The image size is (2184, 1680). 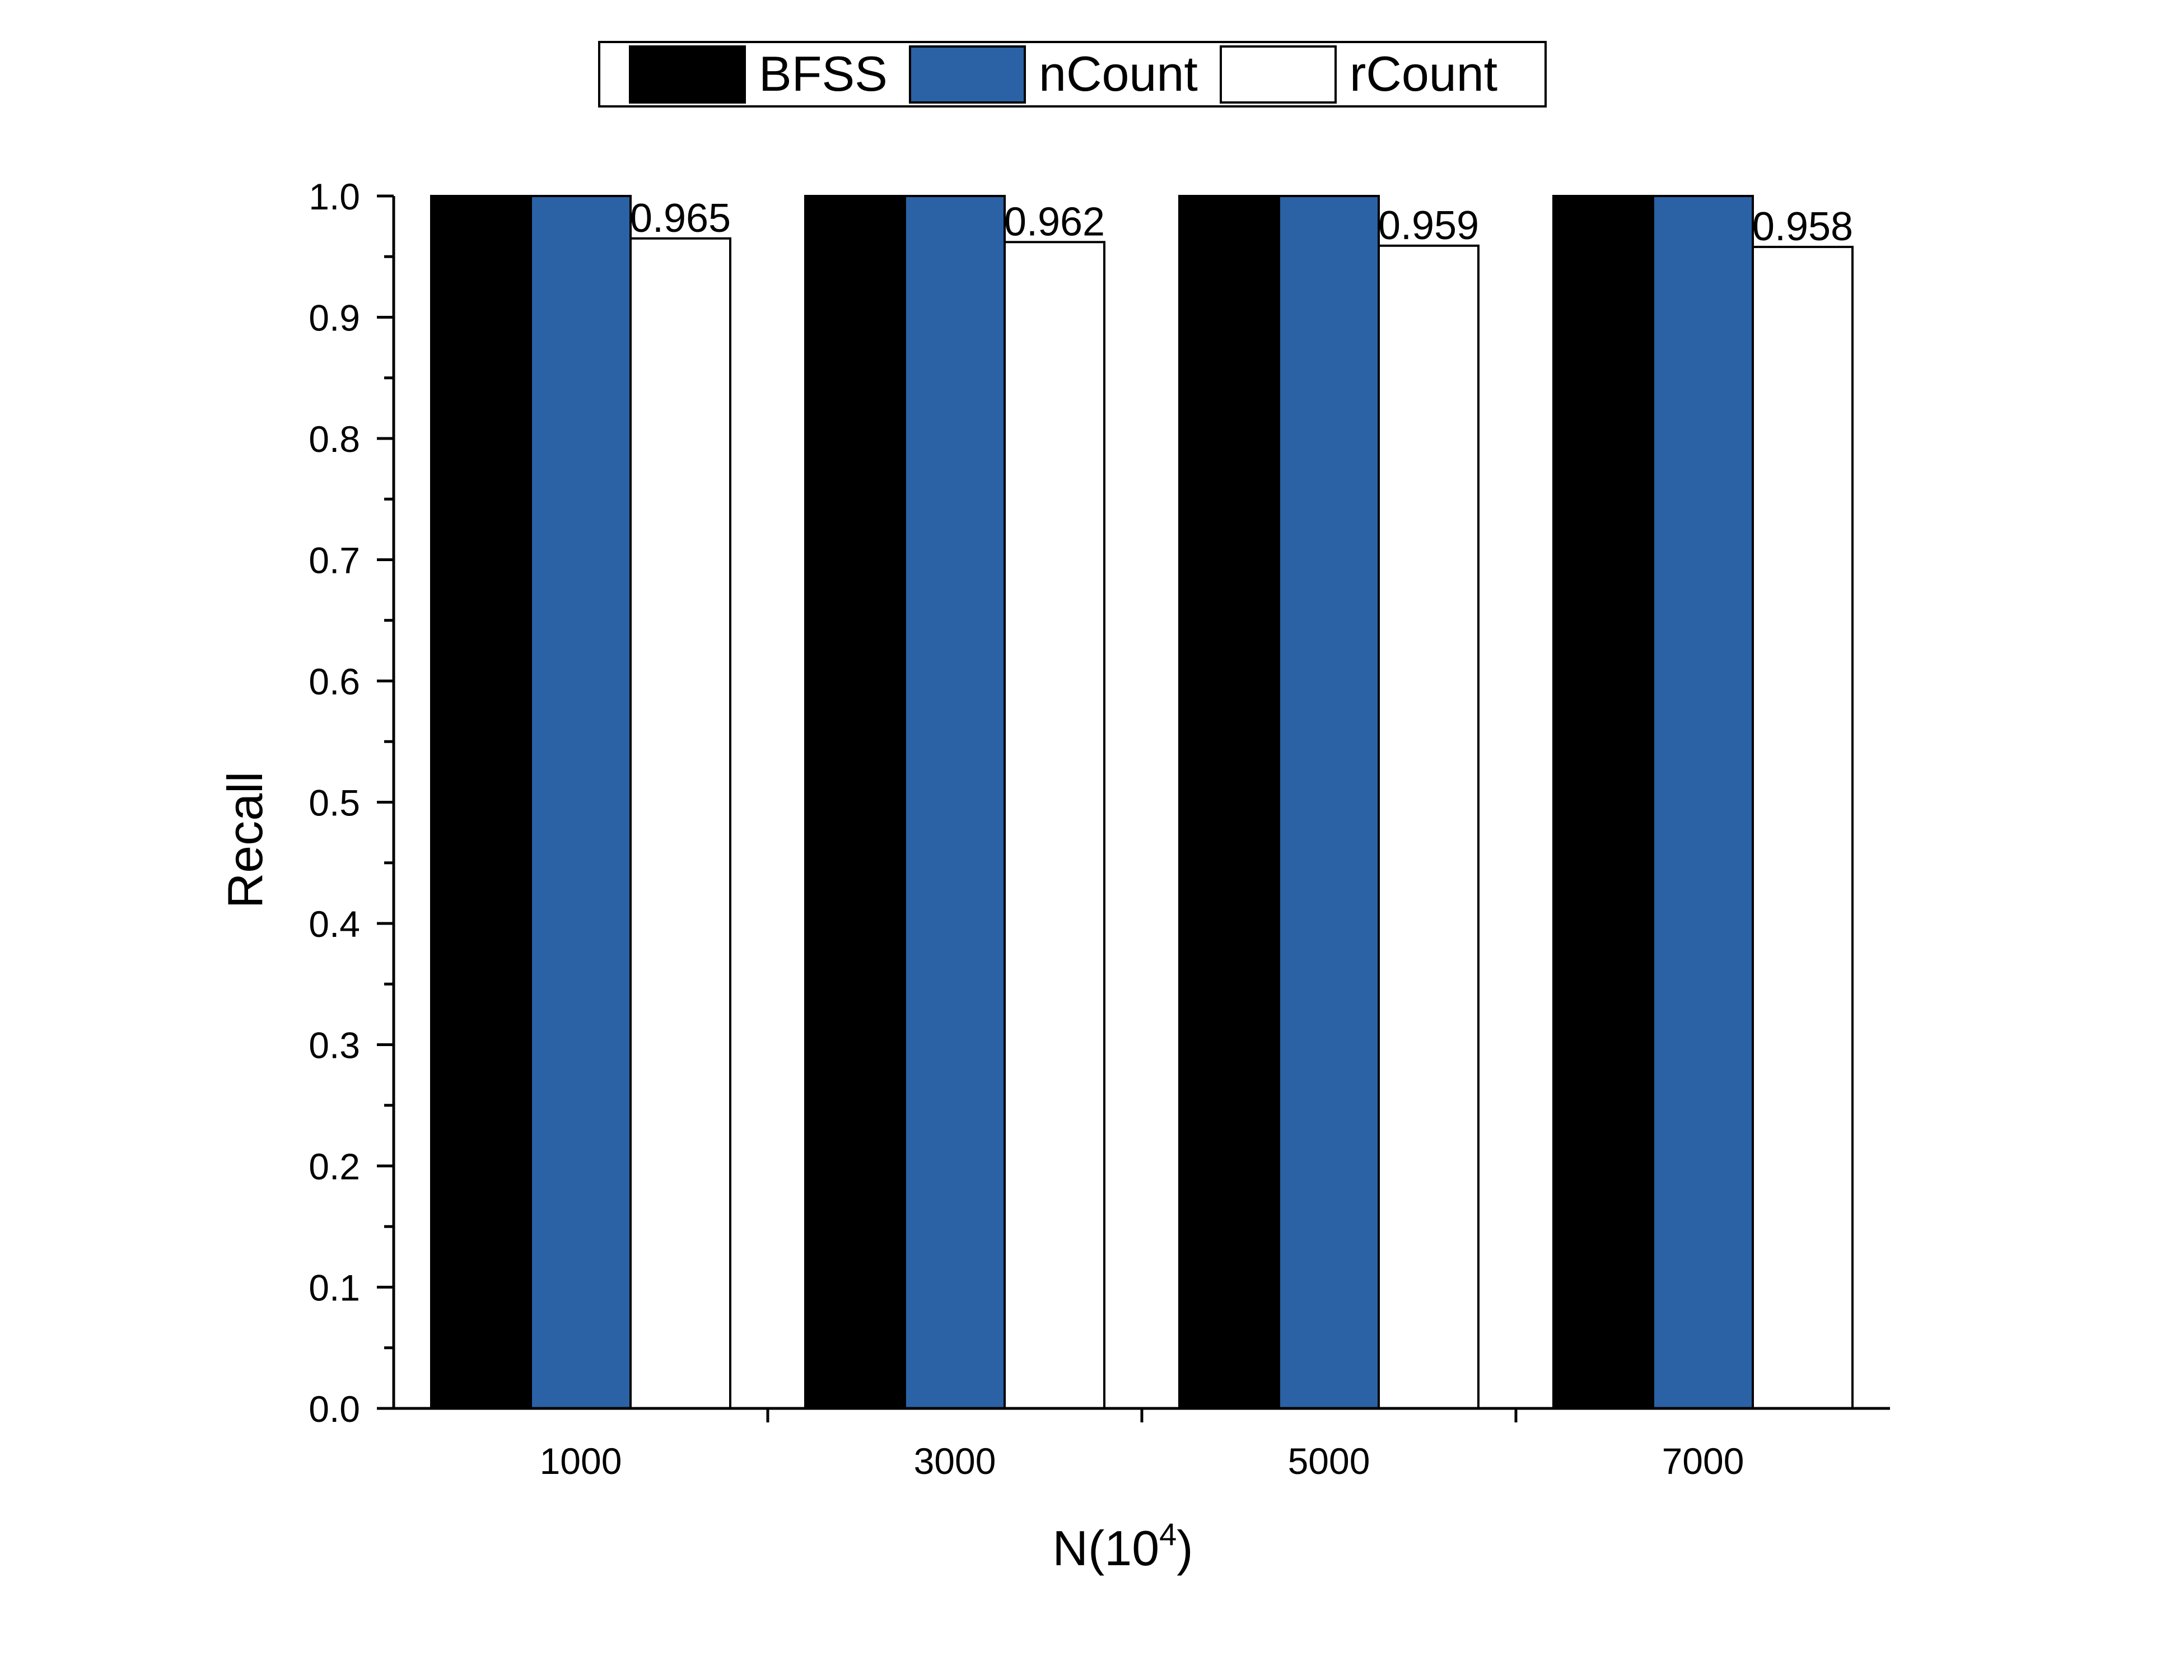 What do you see at coordinates (334, 1166) in the screenshot?
I see `y-tick-label: 0.2` at bounding box center [334, 1166].